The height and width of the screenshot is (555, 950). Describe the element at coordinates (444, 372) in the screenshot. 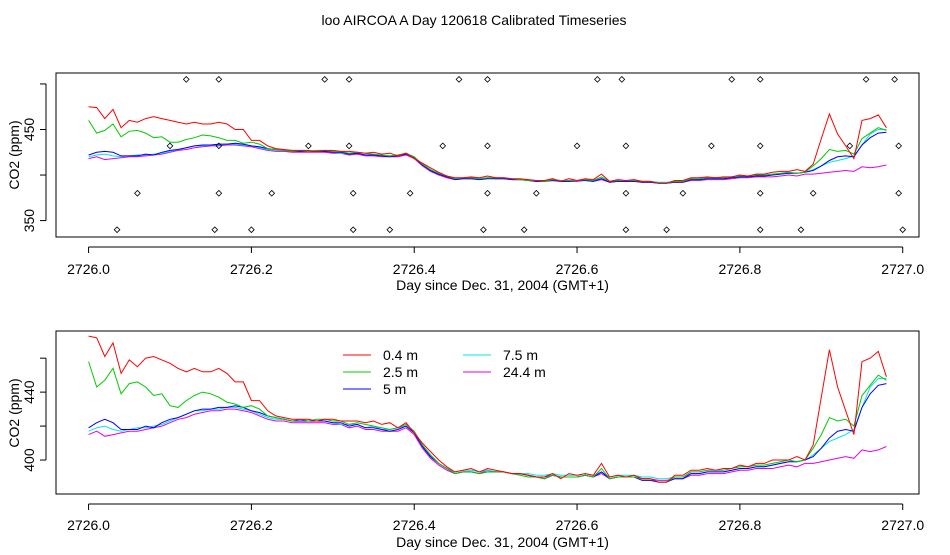

I see `legend: 0.4 m2.5 m5 m 7.5 m24.4 m` at that location.